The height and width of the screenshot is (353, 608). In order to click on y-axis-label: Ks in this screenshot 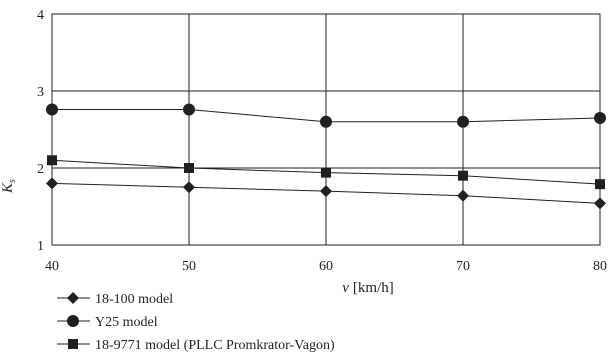, I will do `click(9, 186)`.